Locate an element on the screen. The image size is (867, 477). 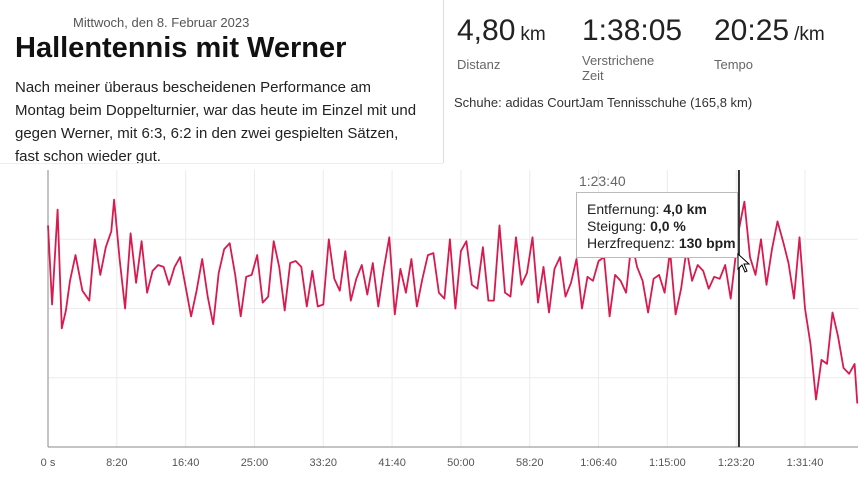
x-tick-label: 16:40 is located at coordinates (186, 463).